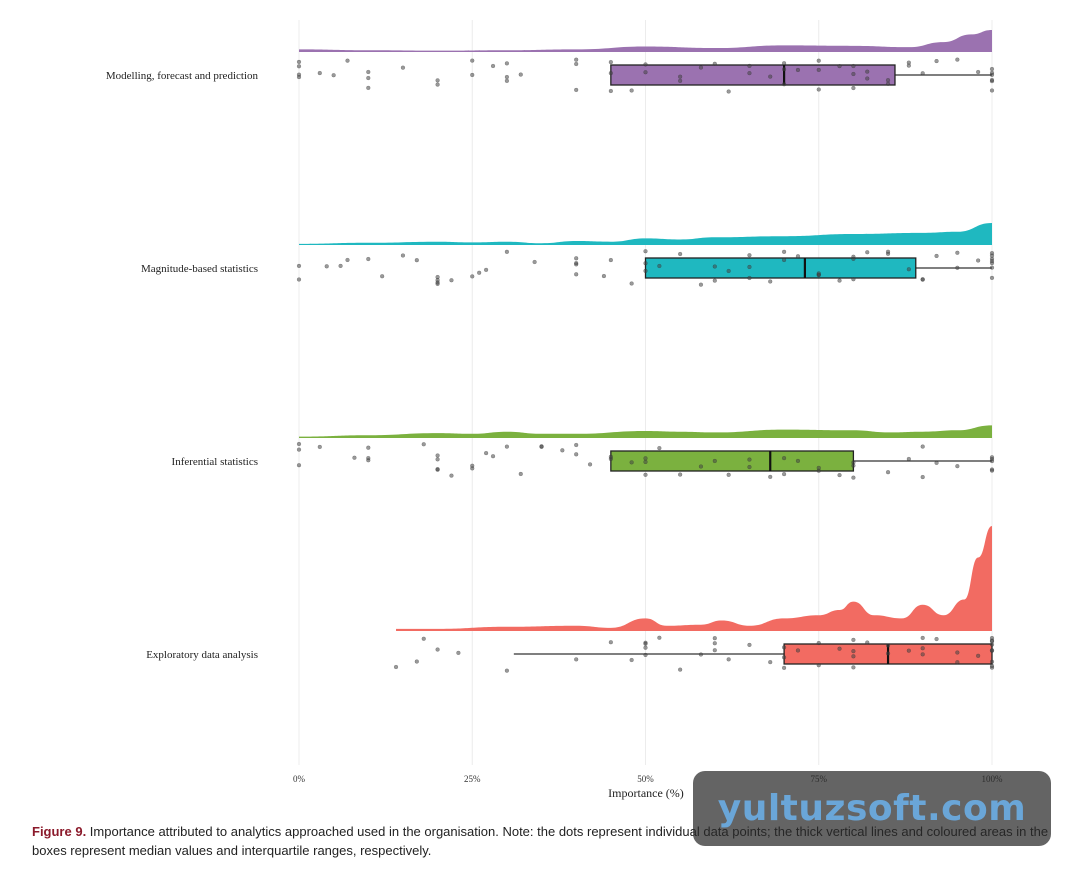  What do you see at coordinates (583, 452) in the screenshot?
I see `group-2: Inferential statistics` at bounding box center [583, 452].